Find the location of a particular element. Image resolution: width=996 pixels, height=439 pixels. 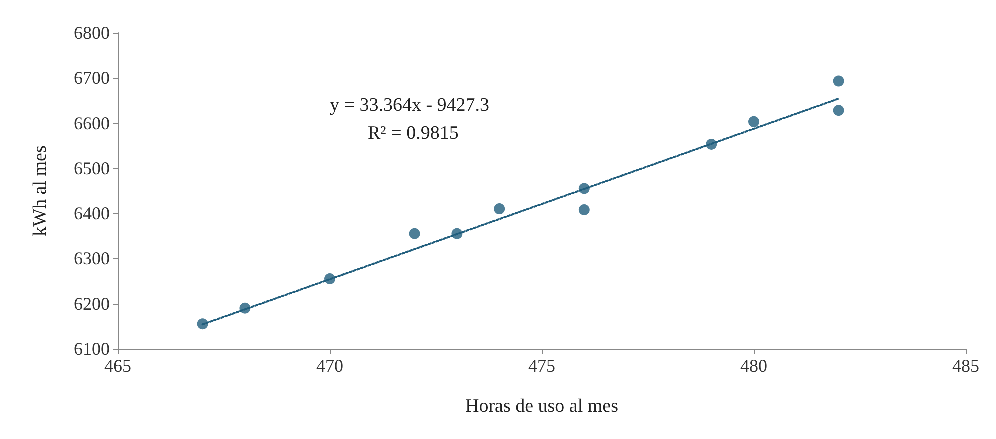

y-tick-label: 6700 is located at coordinates (92, 78).